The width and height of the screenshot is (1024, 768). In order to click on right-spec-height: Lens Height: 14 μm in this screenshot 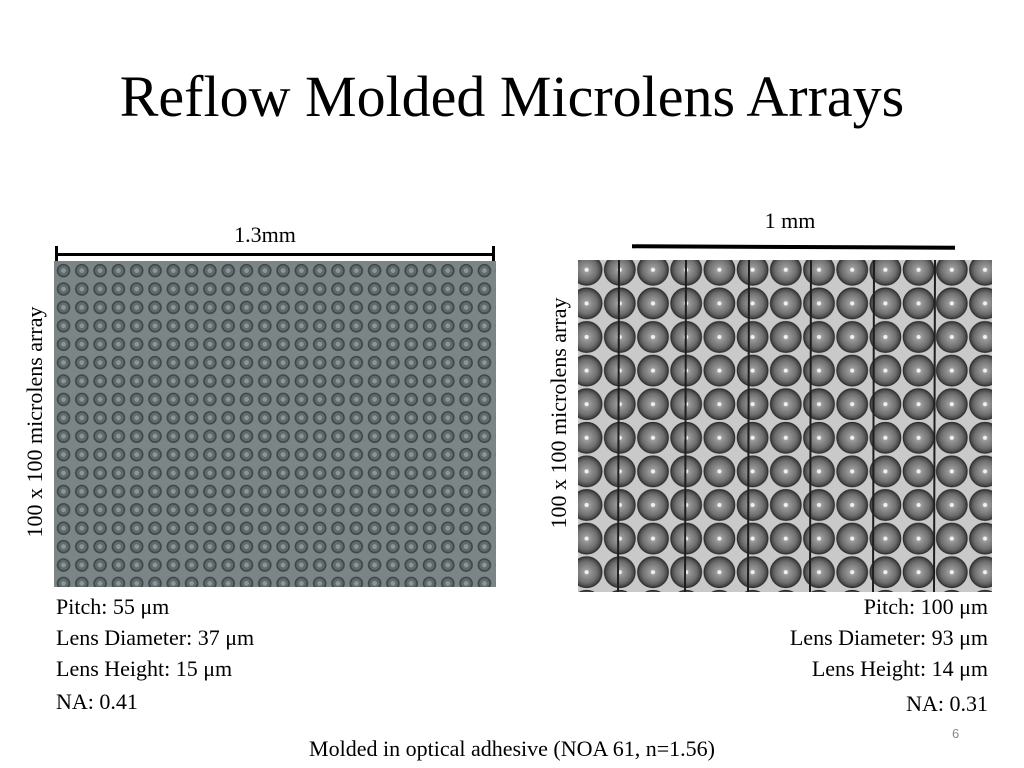, I will do `click(899, 668)`.